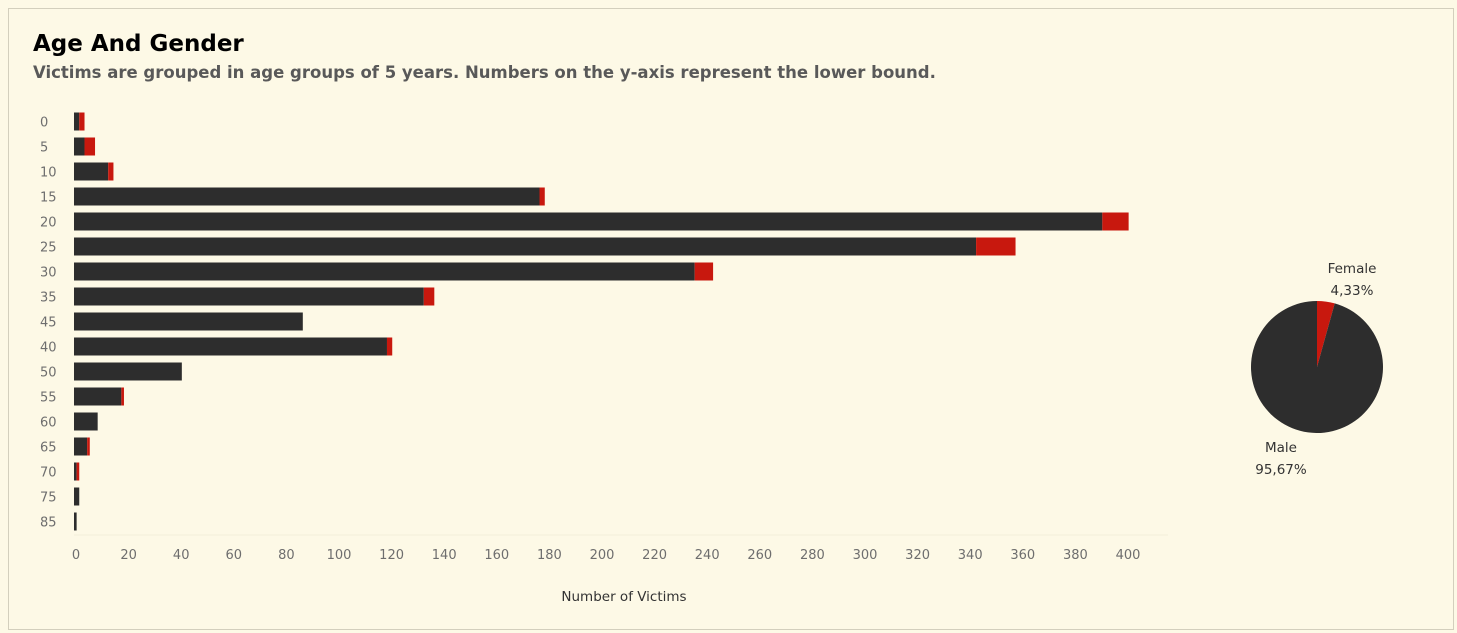 The height and width of the screenshot is (633, 1457). I want to click on y-tick-label-60: 60, so click(48, 423).